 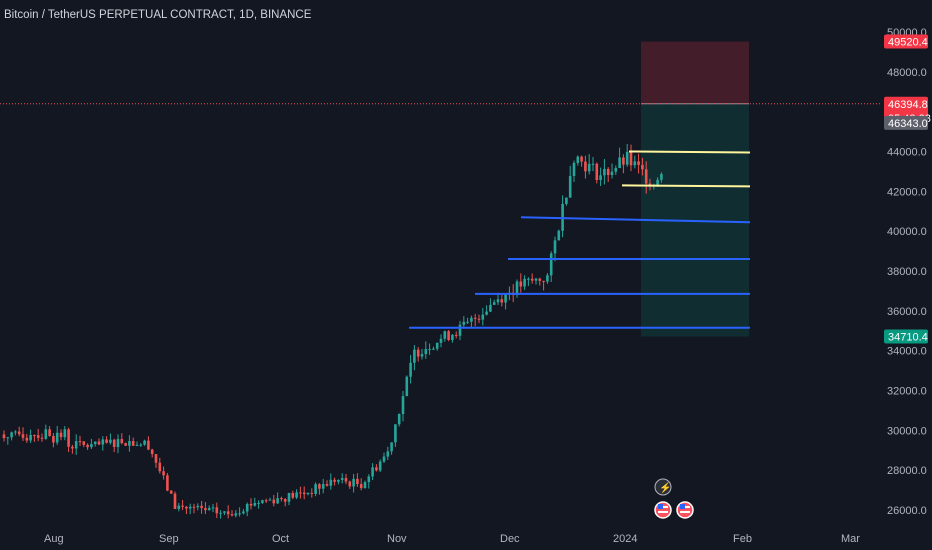 I want to click on us-flag-canton, so click(x=660, y=506).